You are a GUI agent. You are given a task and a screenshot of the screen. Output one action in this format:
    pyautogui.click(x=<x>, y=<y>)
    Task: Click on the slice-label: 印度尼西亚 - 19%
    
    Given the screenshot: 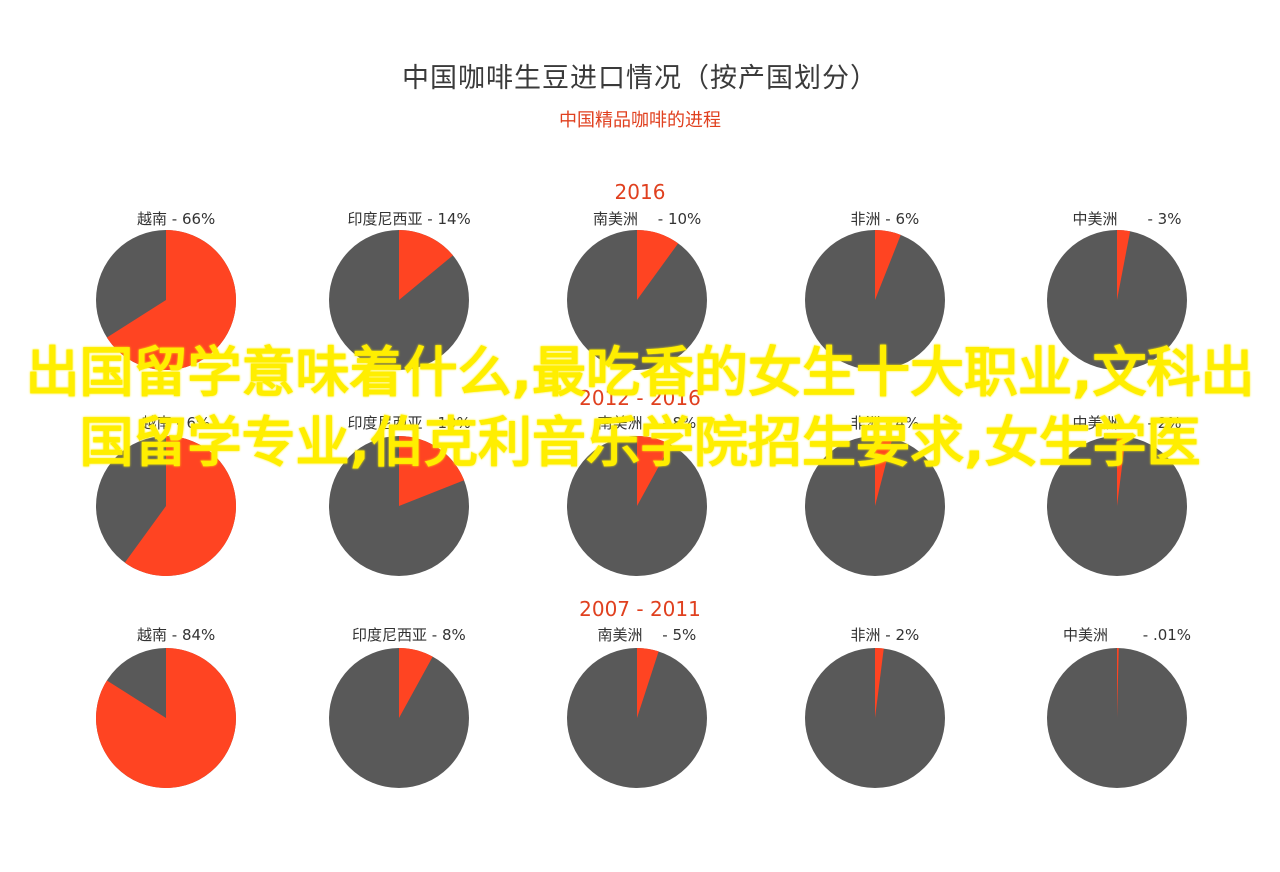 What is the action you would take?
    pyautogui.click(x=409, y=423)
    